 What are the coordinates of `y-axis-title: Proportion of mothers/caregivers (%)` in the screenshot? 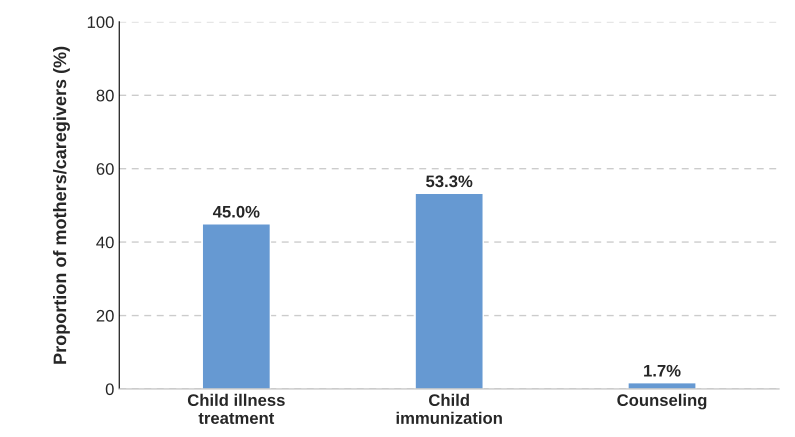 It's located at (61, 205).